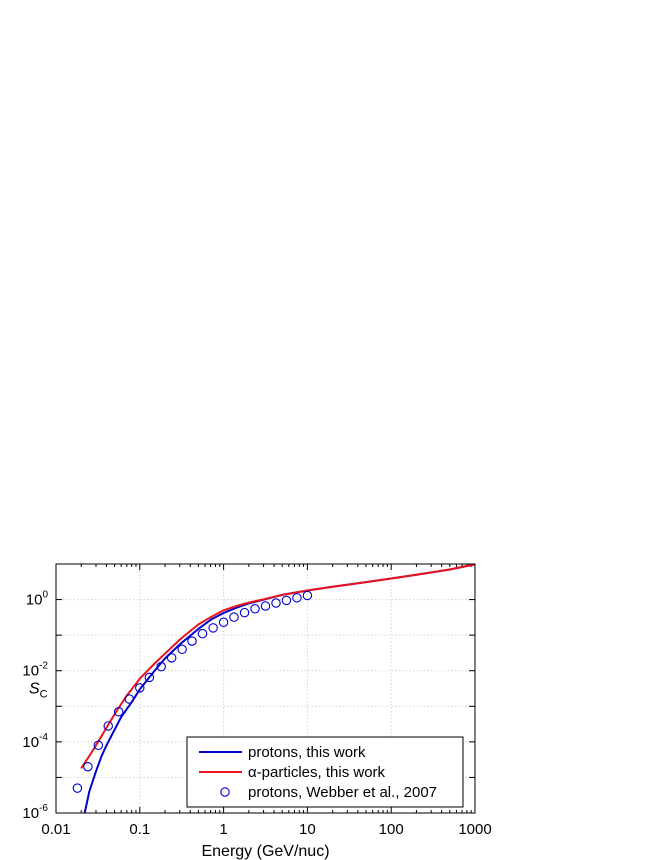 This screenshot has width=664, height=860. What do you see at coordinates (265, 851) in the screenshot?
I see `x-axis-title: Energy (GeV/nuc)` at bounding box center [265, 851].